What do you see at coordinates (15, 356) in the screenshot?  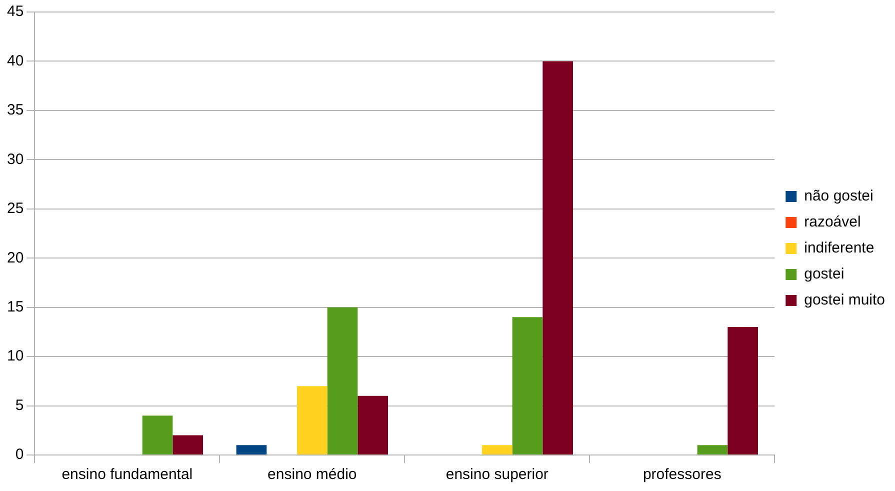 I see `y-tick-label: 10` at bounding box center [15, 356].